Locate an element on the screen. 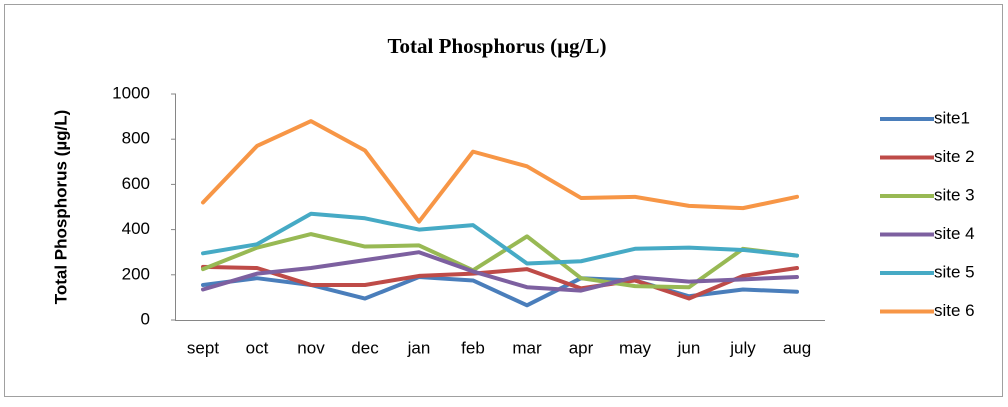 This screenshot has height=407, width=1008. x-tick-label: may is located at coordinates (635, 347).